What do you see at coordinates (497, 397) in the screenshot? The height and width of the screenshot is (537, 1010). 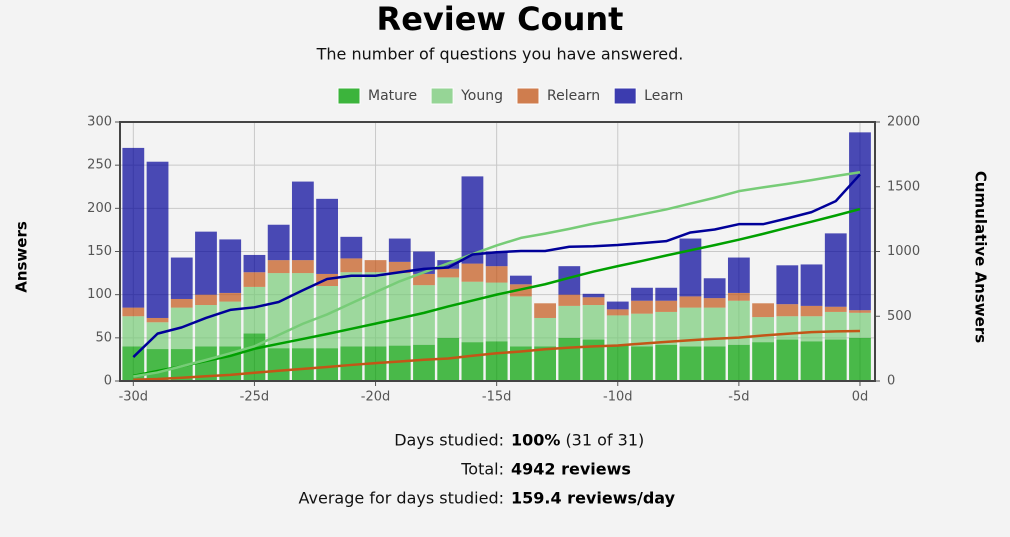 I see `x-tick-label: -15d` at bounding box center [497, 397].